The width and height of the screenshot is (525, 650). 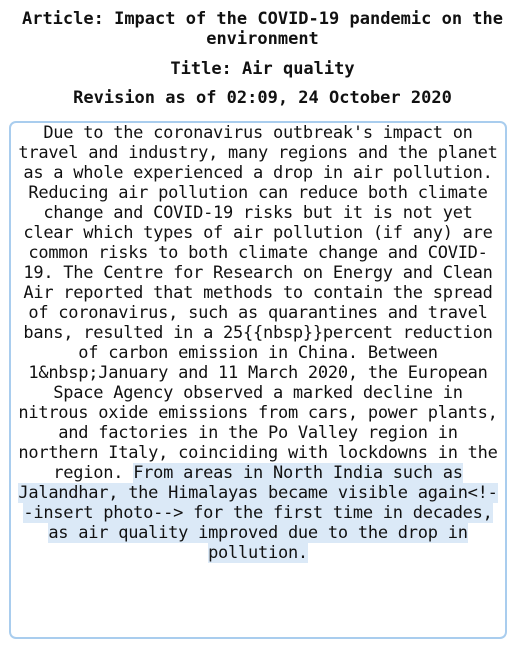 I want to click on section-title: Title: Air quality, so click(x=262, y=69).